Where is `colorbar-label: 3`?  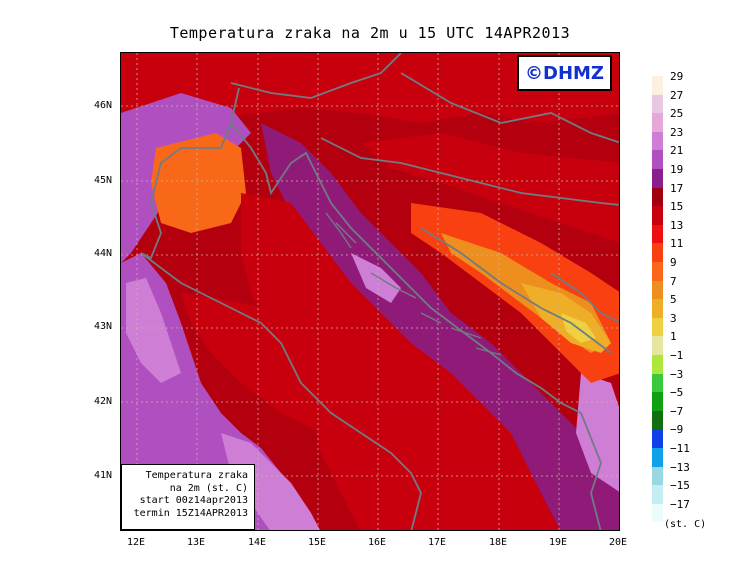 colorbar-label: 3 is located at coordinates (673, 318).